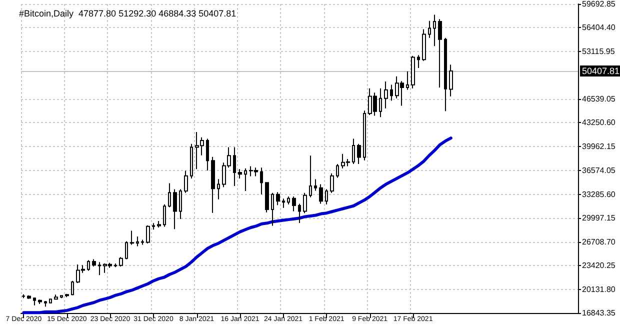 The height and width of the screenshot is (327, 620). I want to click on y-tick-label: 26708.70, so click(599, 241).